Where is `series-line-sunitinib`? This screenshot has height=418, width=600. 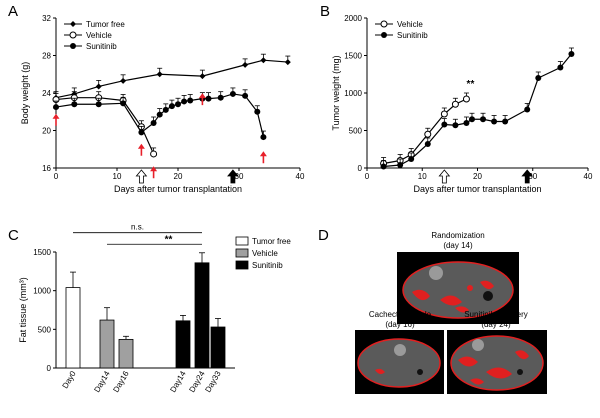
series-line-sunitinib is located at coordinates (477, 110).